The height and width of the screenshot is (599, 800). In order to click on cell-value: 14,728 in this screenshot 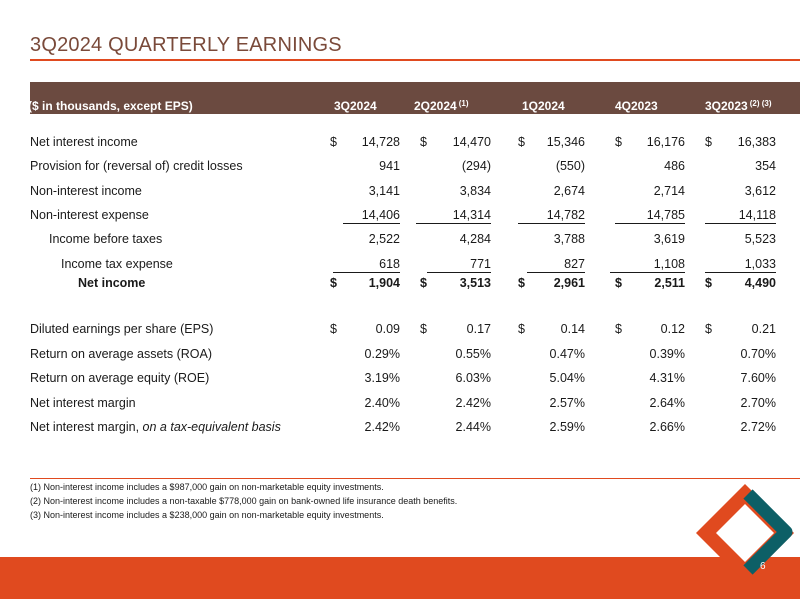, I will do `click(380, 142)`.